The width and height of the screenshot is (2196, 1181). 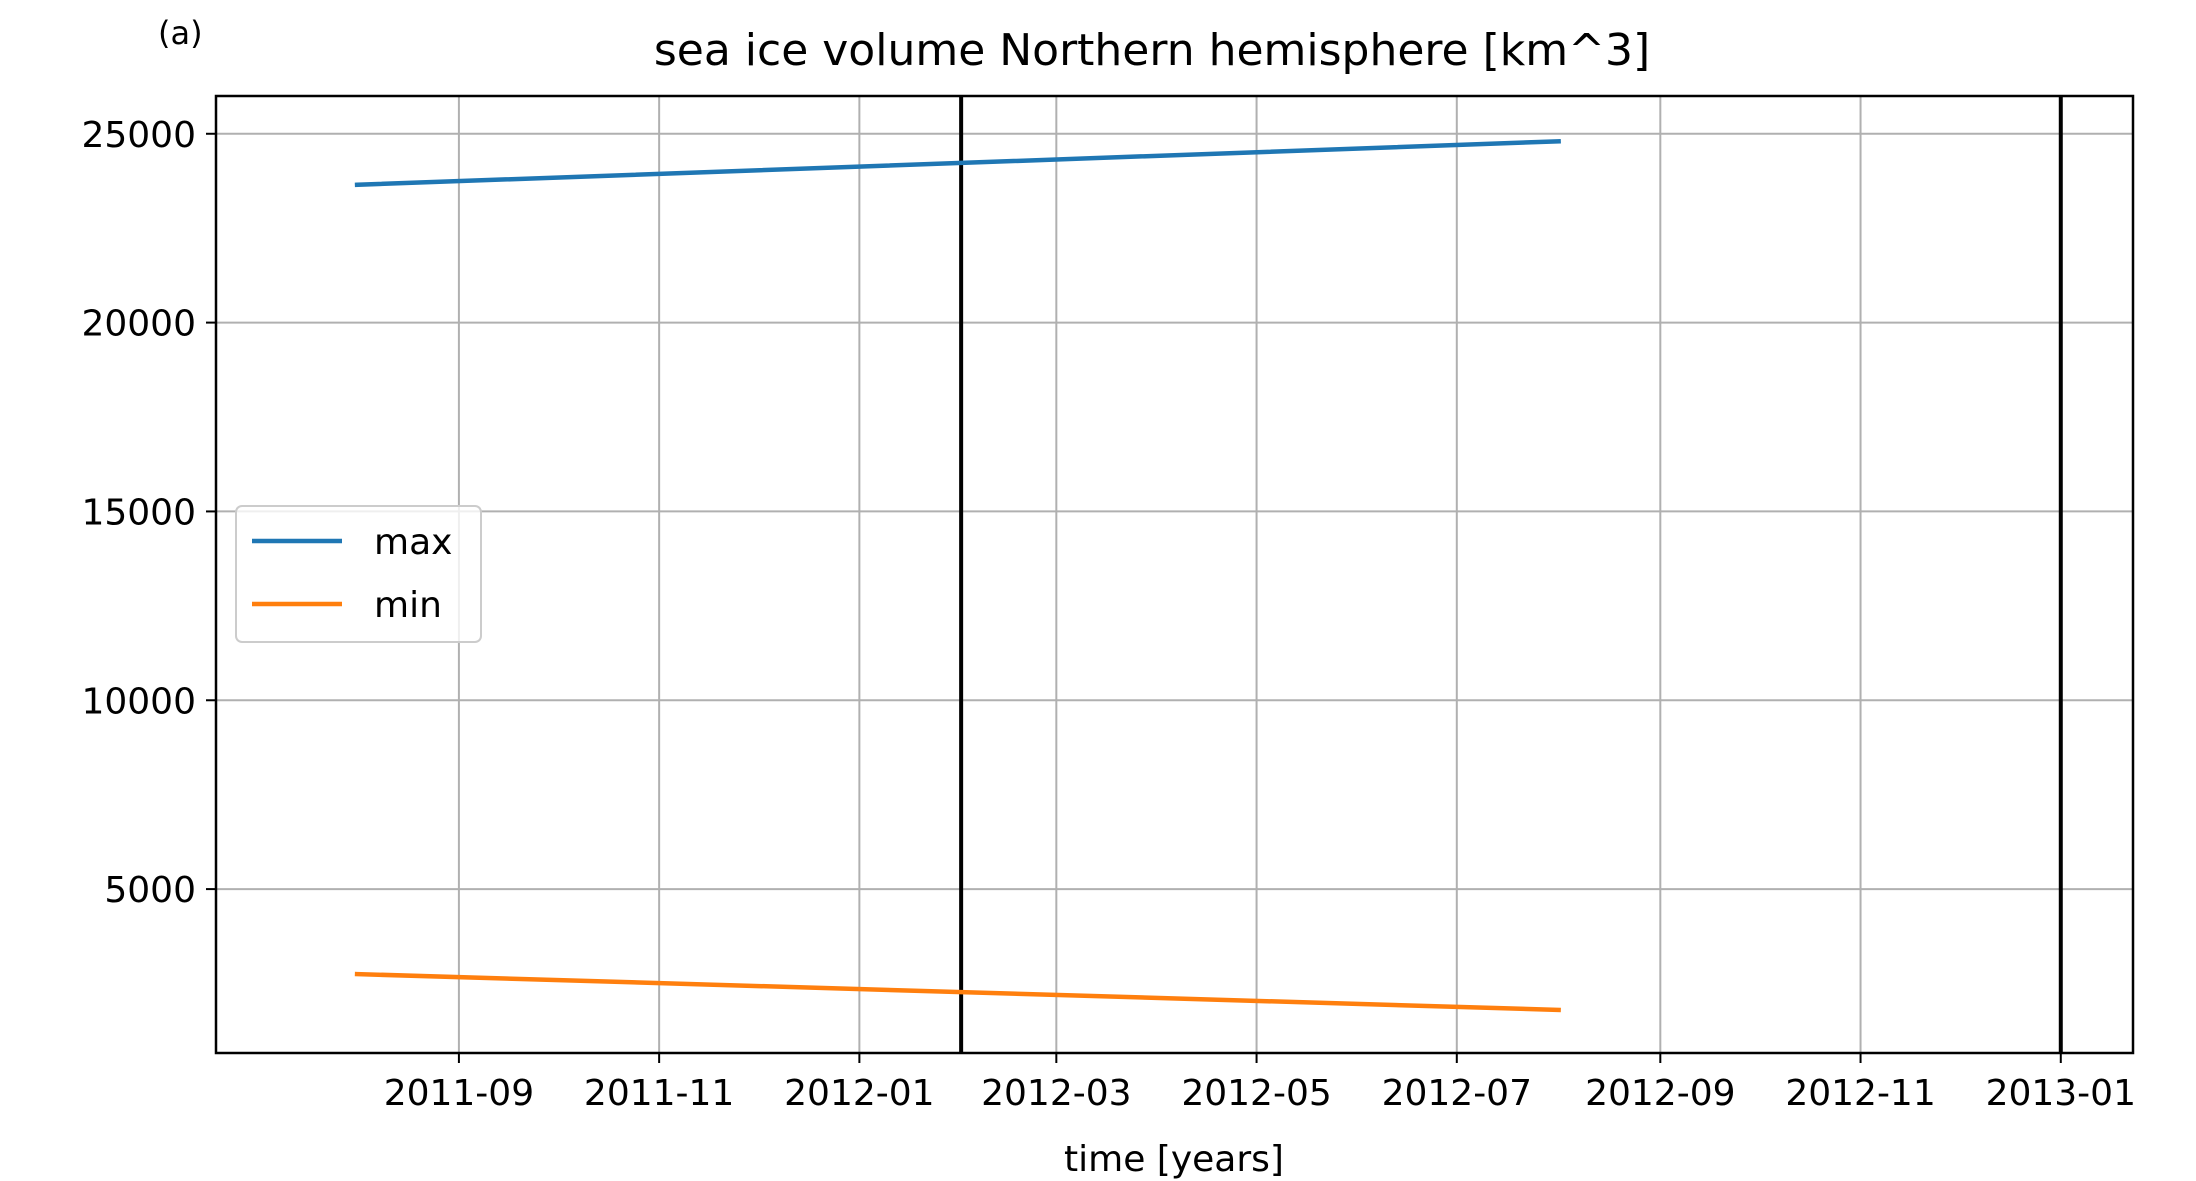 What do you see at coordinates (413, 542) in the screenshot?
I see `legend-label-max: max` at bounding box center [413, 542].